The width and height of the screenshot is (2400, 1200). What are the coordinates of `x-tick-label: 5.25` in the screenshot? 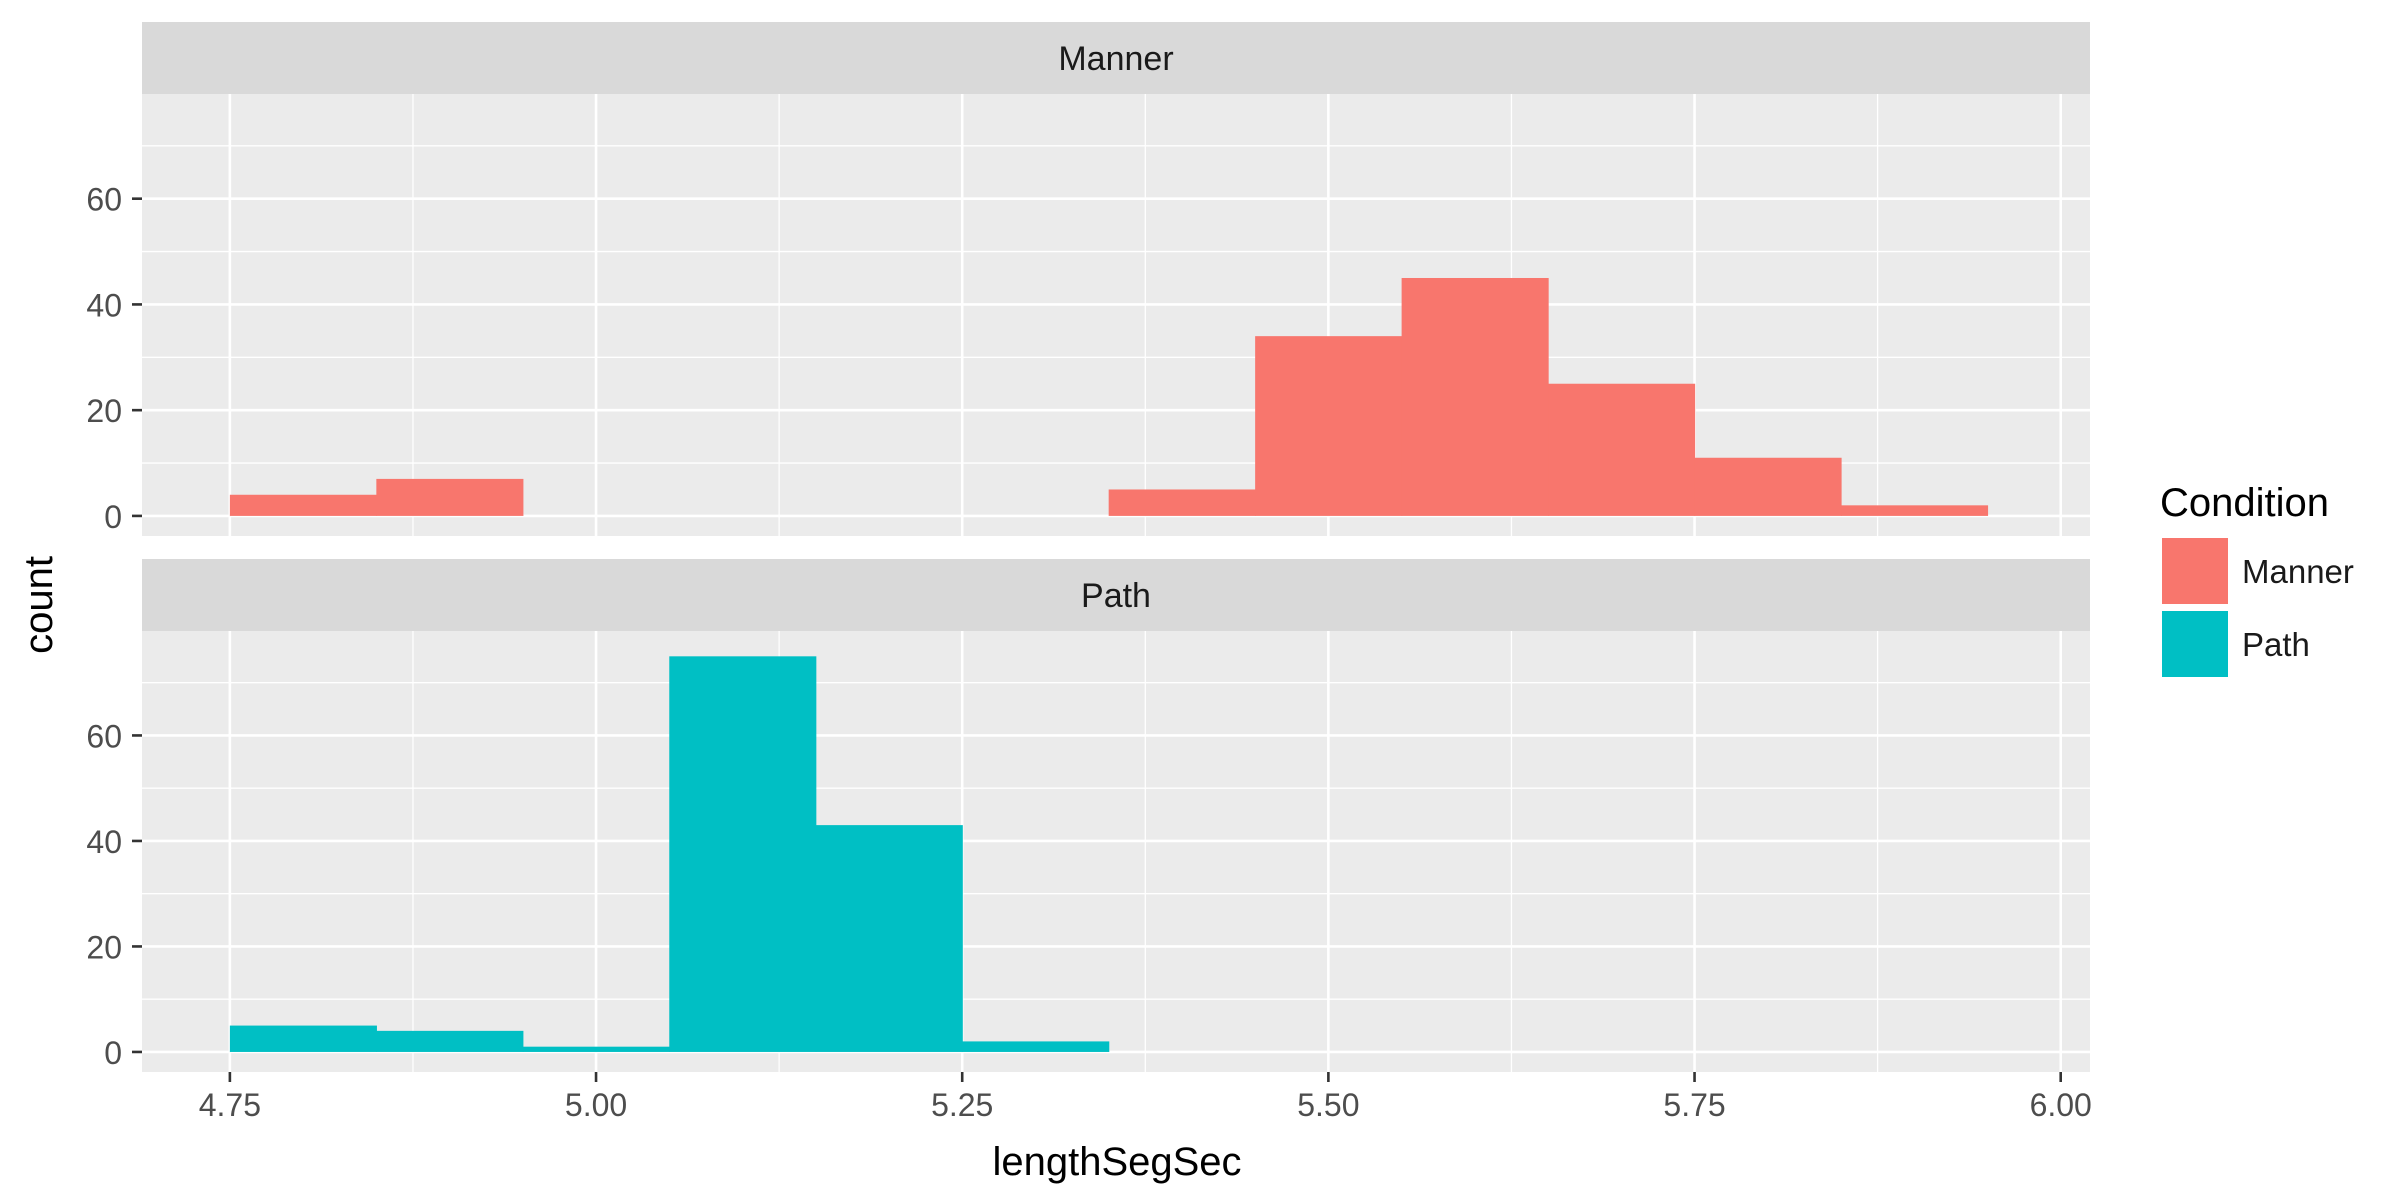 It's located at (962, 1105).